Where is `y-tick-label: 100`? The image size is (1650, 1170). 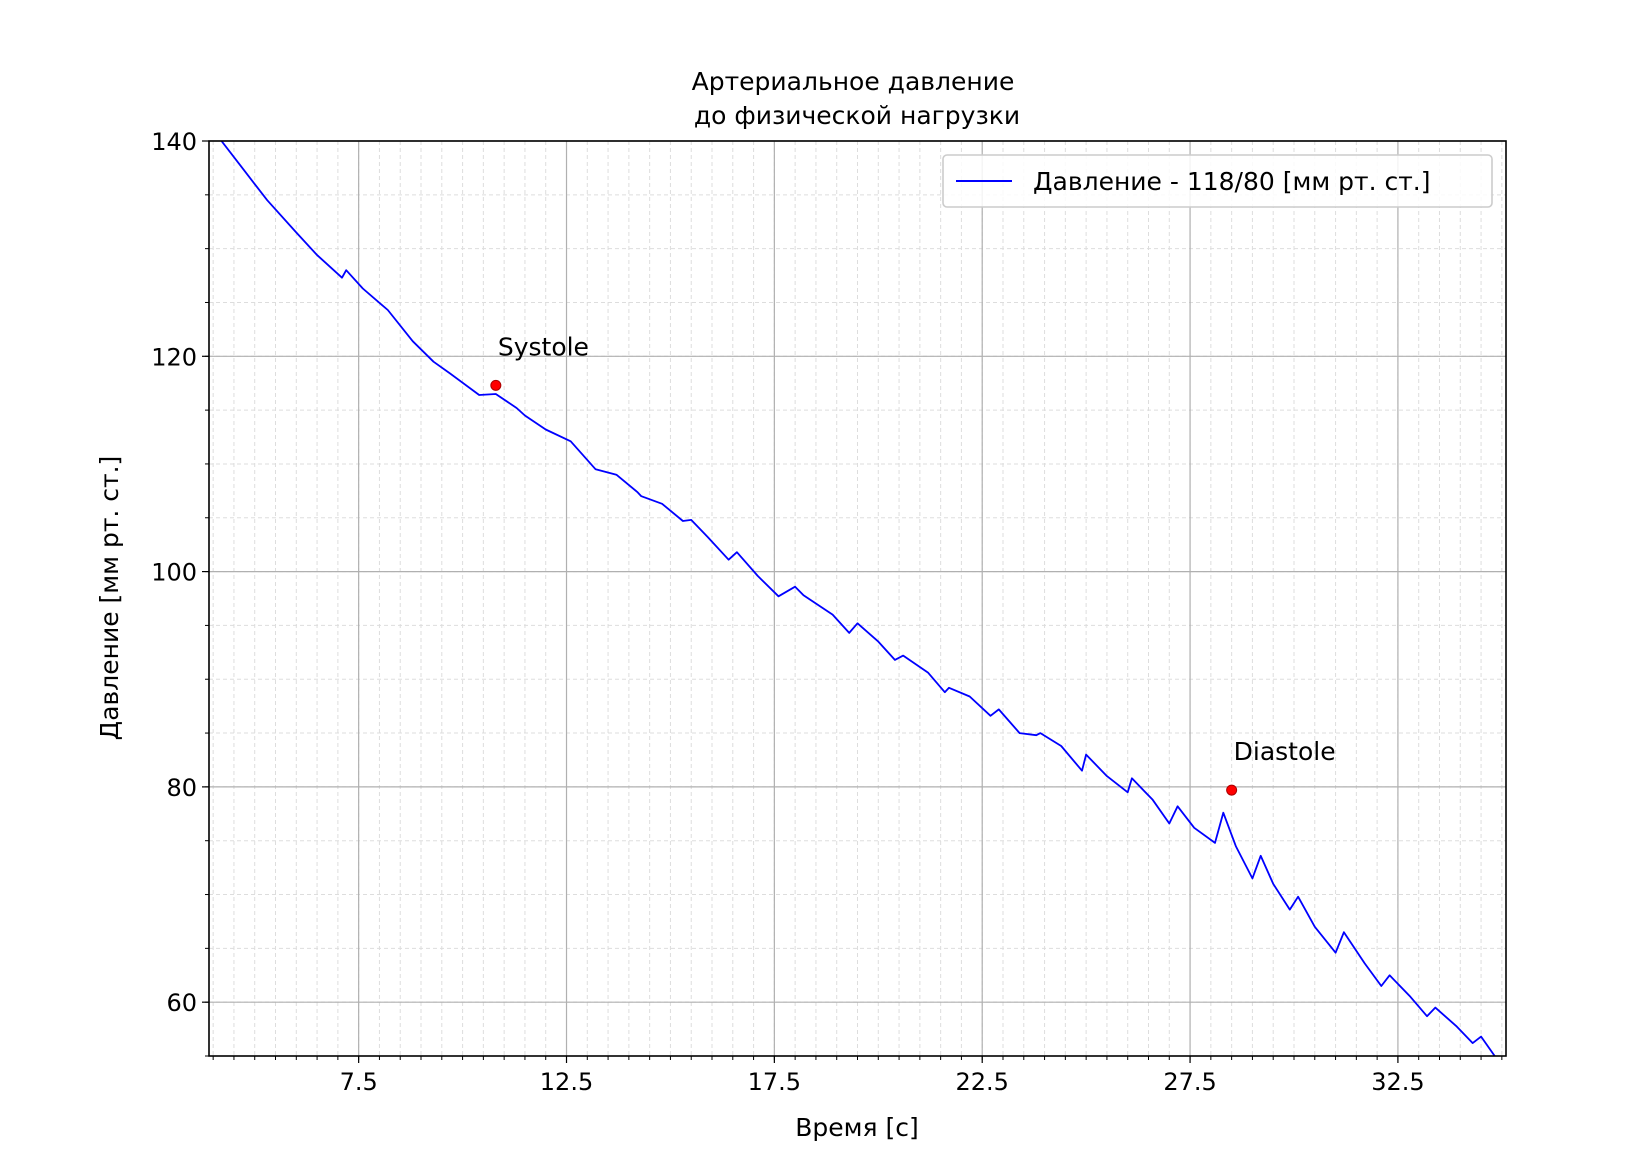 y-tick-label: 100 is located at coordinates (174, 573).